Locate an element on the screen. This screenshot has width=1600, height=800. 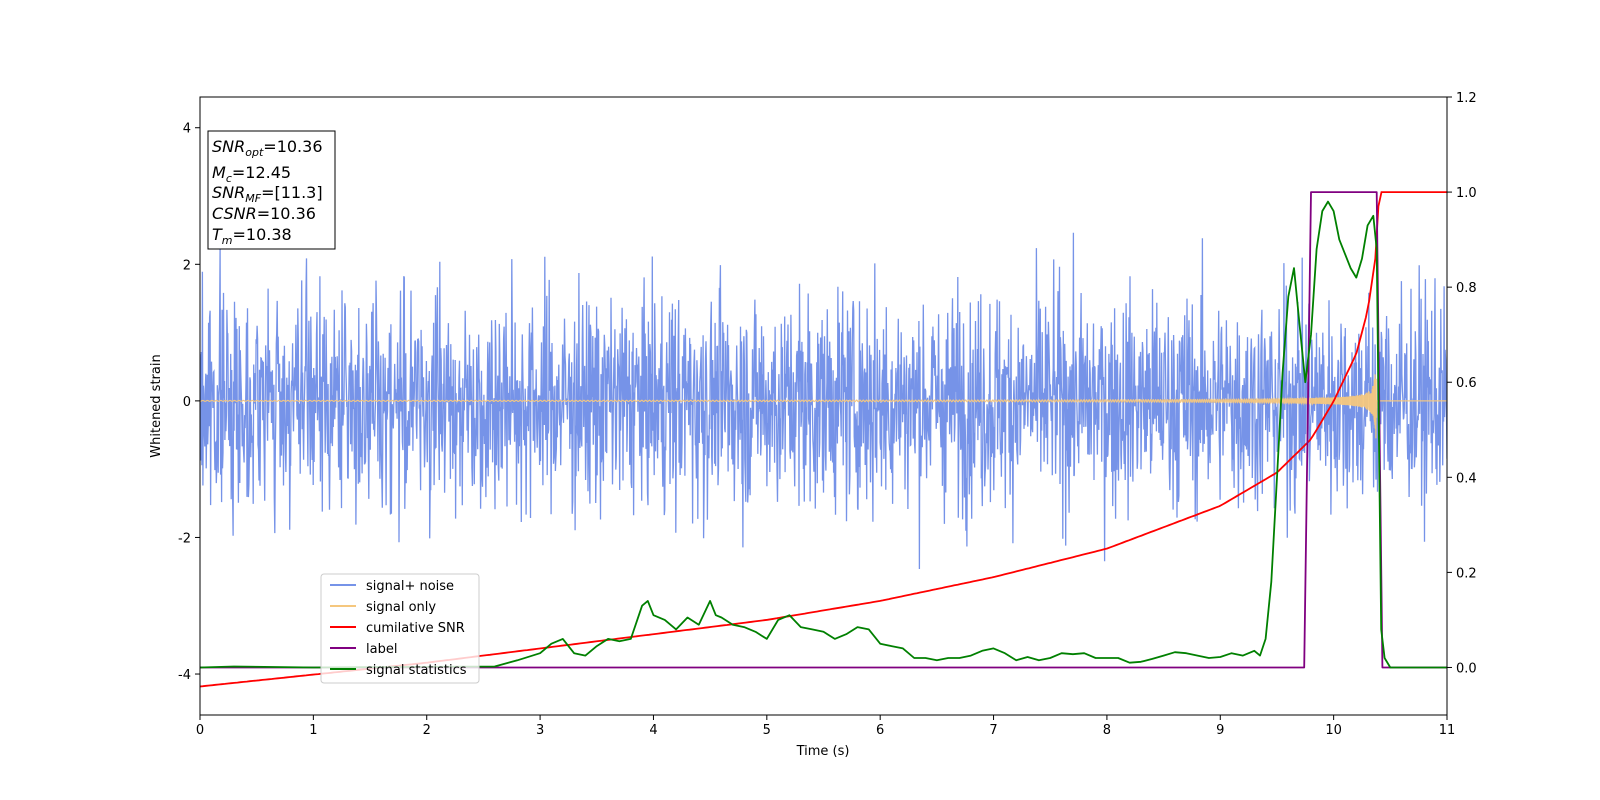
annotation-mc: Mc=12.45 is located at coordinates (251, 174).